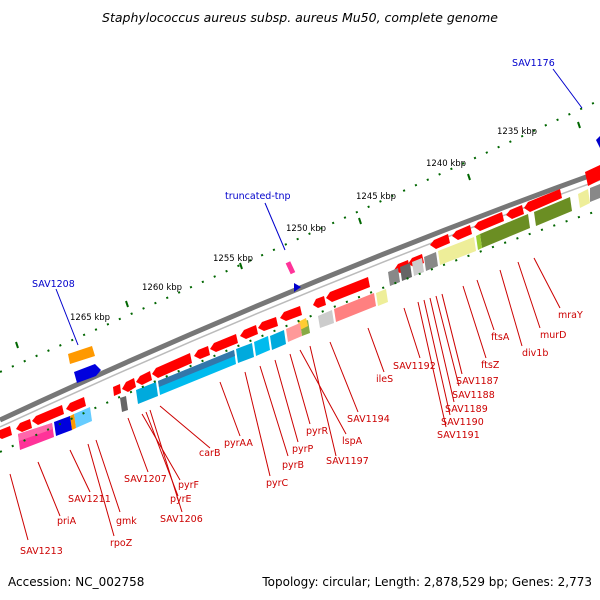  Describe the element at coordinates (477, 381) in the screenshot. I see `gene-label: SAV1187` at that location.